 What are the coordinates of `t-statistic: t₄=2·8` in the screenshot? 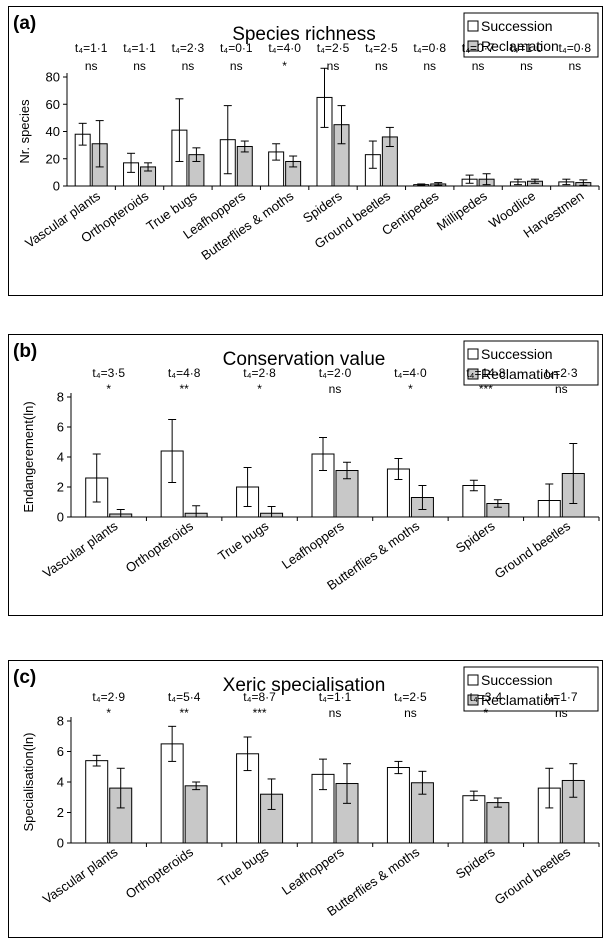 It's located at (259, 373).